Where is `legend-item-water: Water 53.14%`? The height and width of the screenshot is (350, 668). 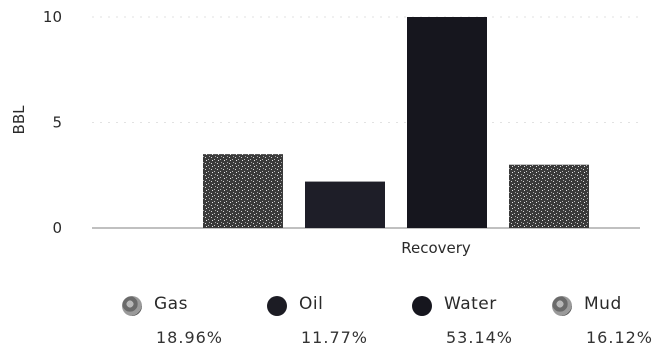
legend-item-water: Water 53.14% is located at coordinates (487, 320).